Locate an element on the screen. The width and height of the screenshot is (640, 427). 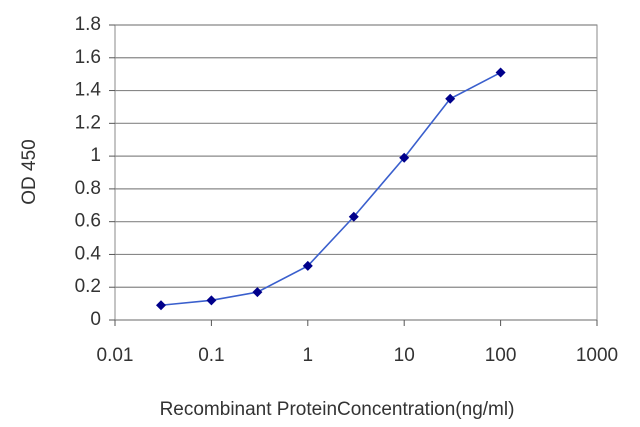
x-tick-label: 10 is located at coordinates (404, 355).